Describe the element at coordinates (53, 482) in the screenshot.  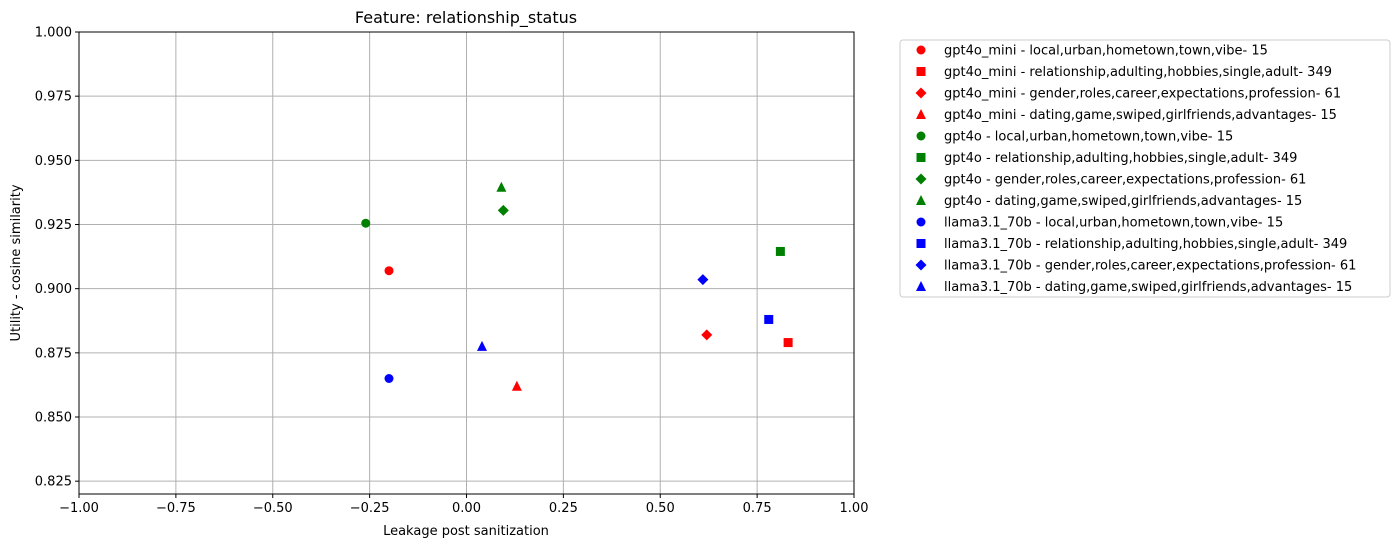
I see `y-tick-label: 0.825` at that location.